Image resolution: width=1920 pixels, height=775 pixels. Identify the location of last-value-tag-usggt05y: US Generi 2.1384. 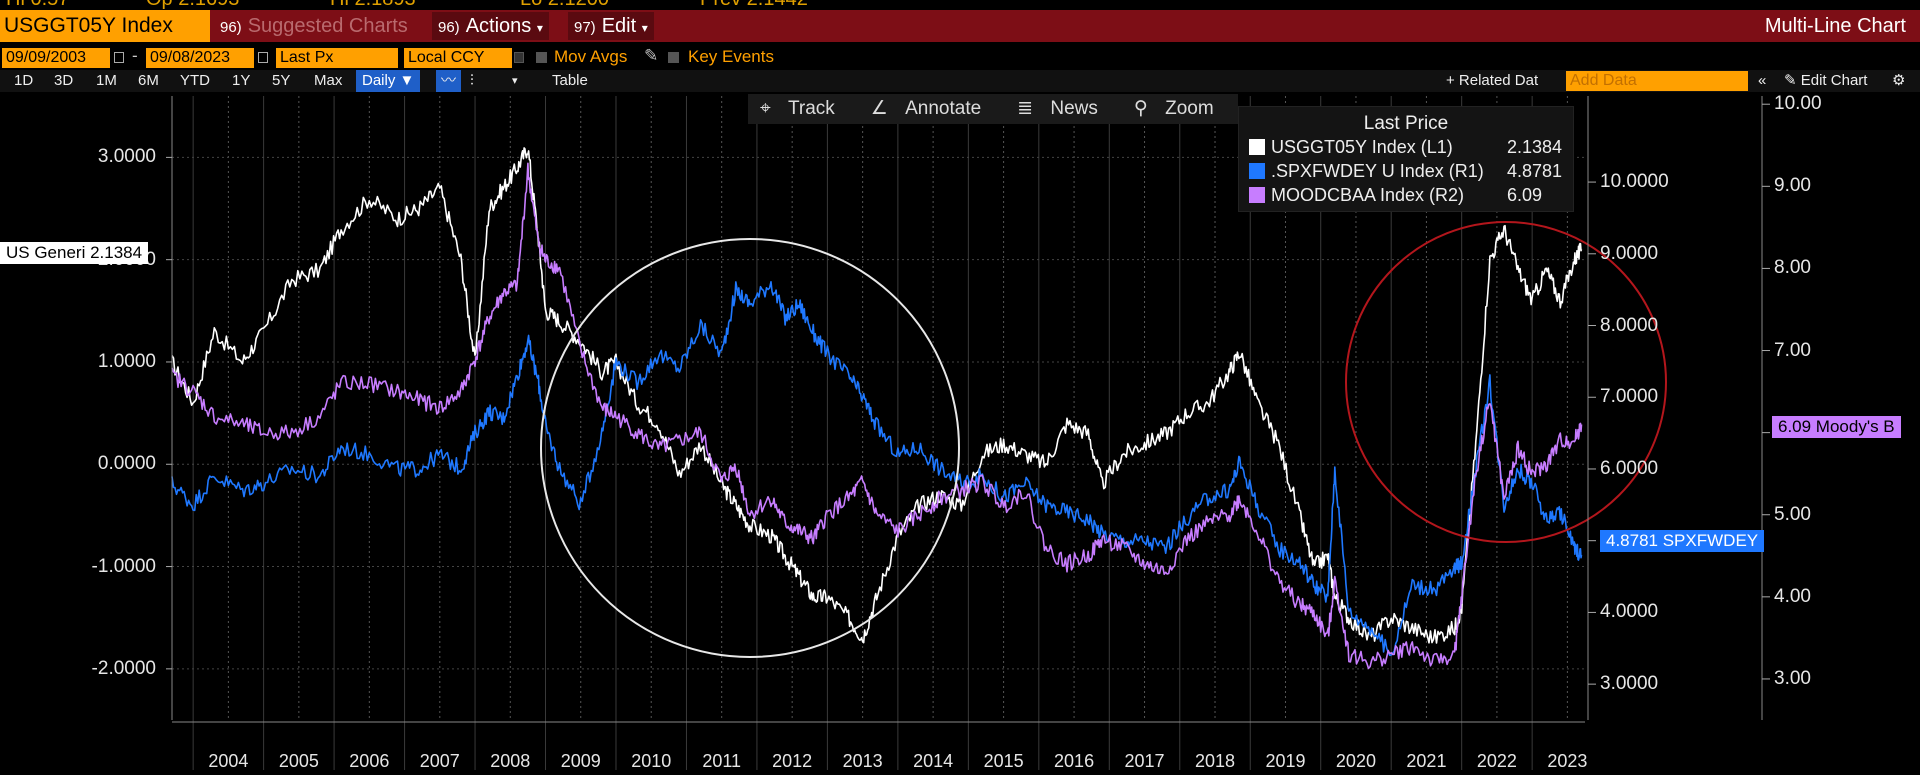
(74, 253).